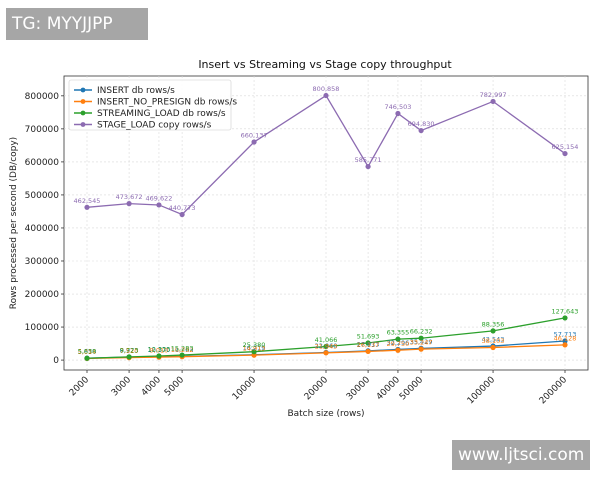 The image size is (600, 480). Describe the element at coordinates (554, 391) in the screenshot. I see `x-tick-label: 200000` at that location.